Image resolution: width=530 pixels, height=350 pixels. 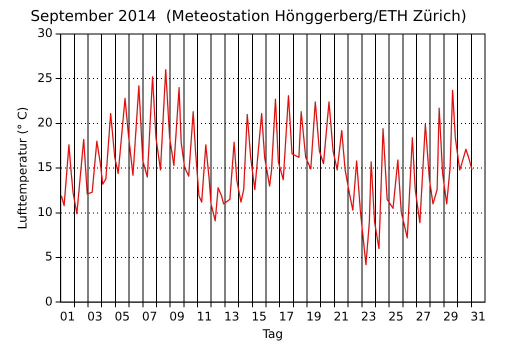 I want to click on x-tick-label: 13, so click(x=232, y=317).